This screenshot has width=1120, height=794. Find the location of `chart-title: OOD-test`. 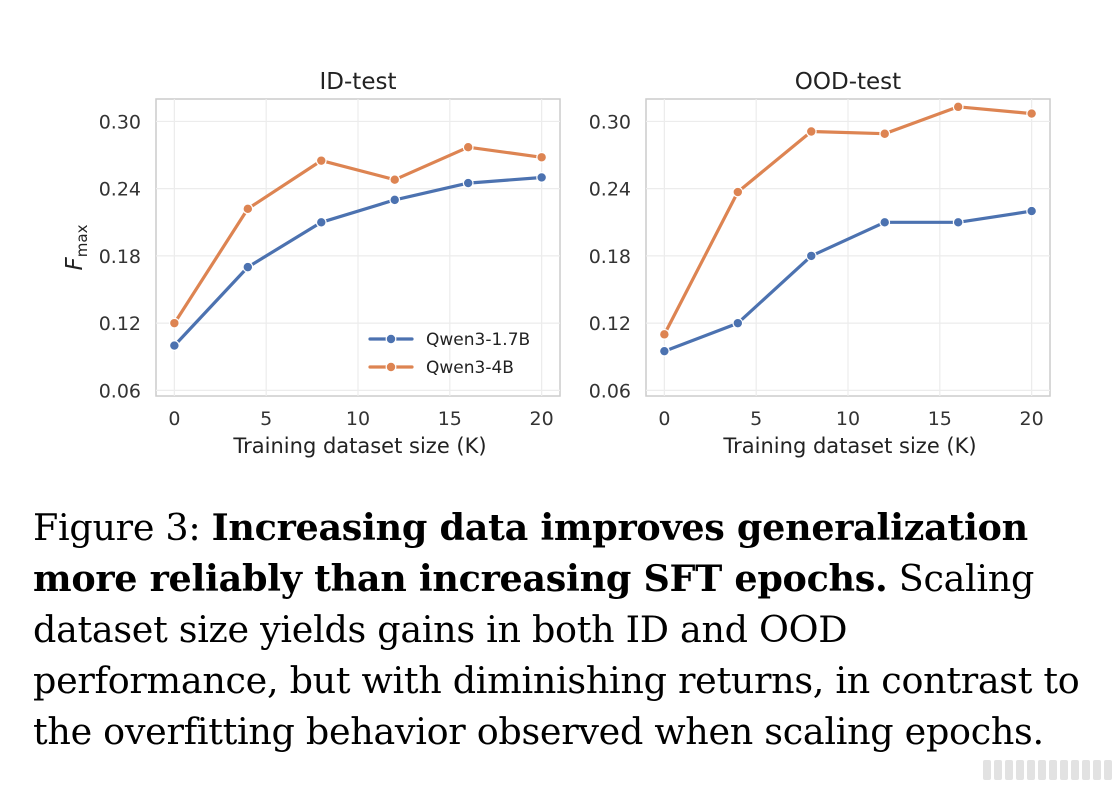

chart-title: OOD-test is located at coordinates (848, 82).